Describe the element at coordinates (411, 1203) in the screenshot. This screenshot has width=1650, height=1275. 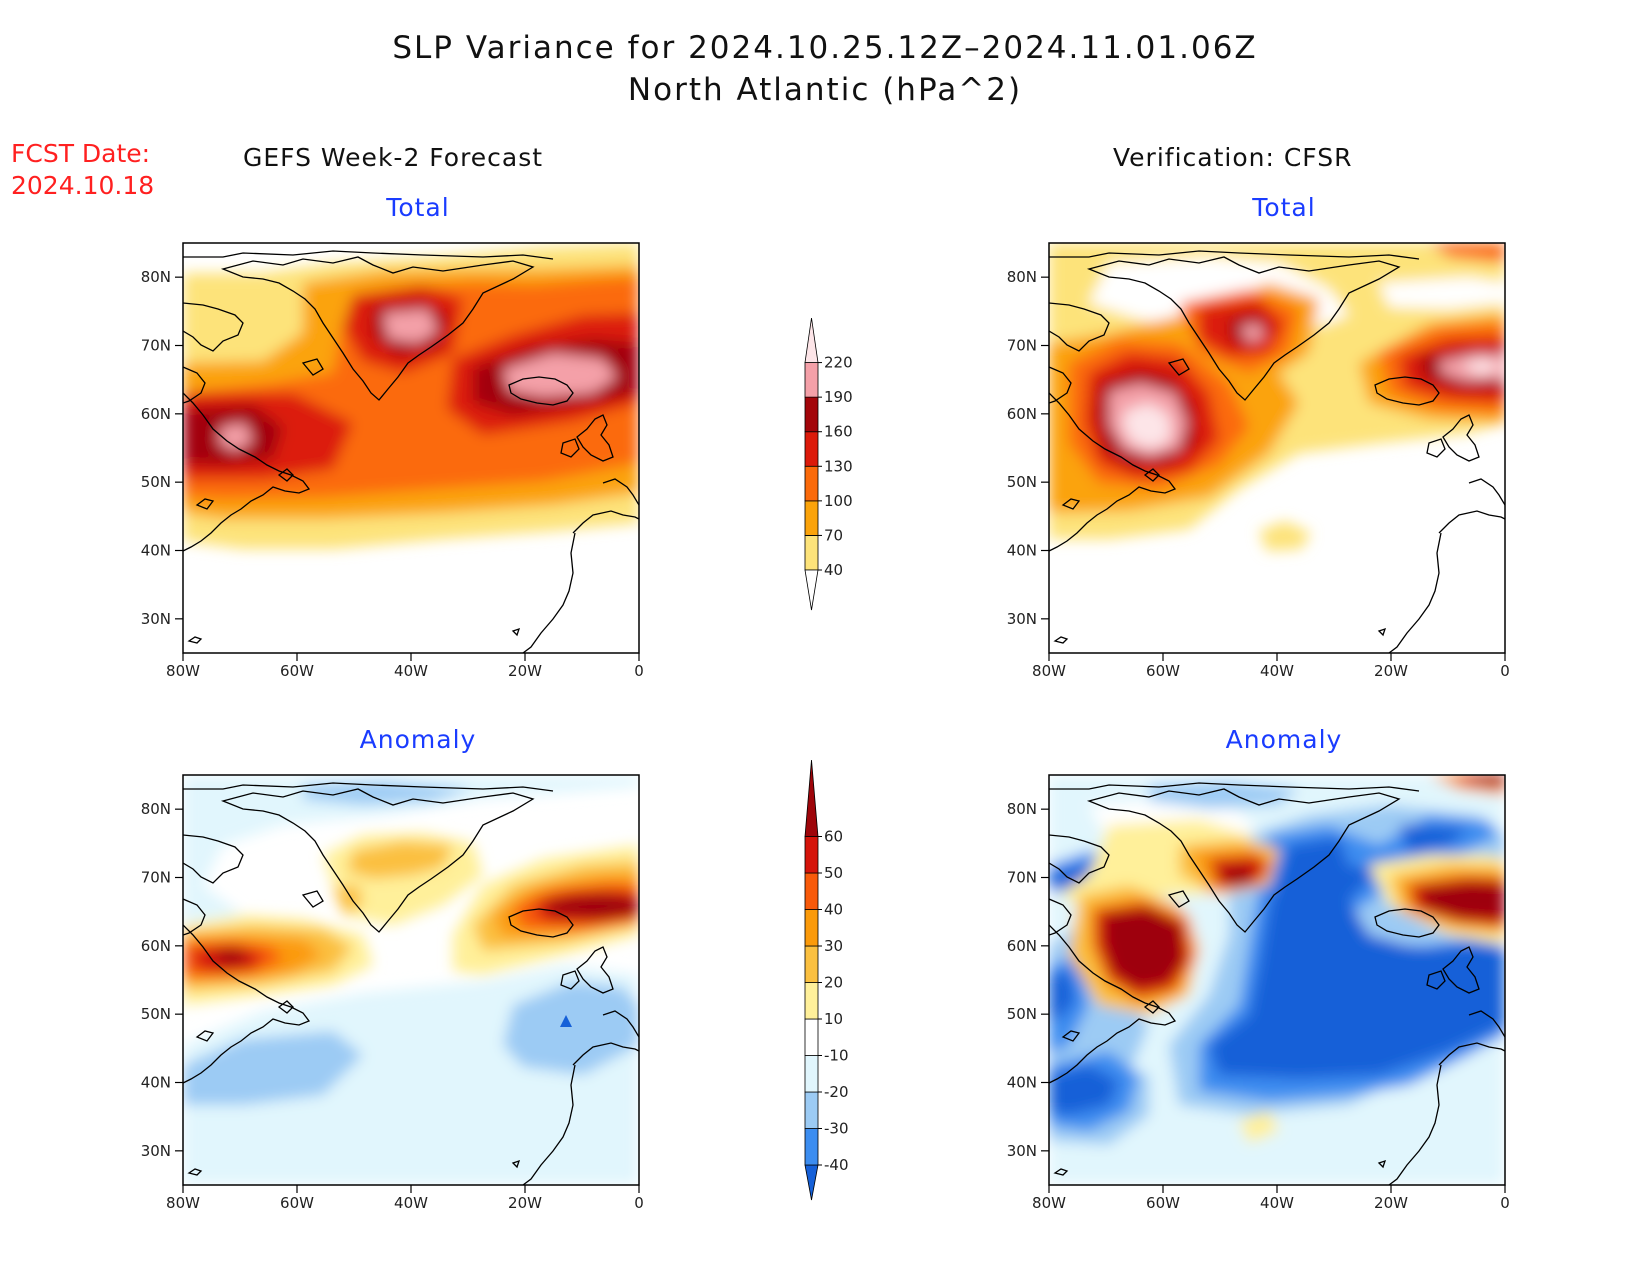
I see `forecast-anomaly-lon-label: 40W` at that location.